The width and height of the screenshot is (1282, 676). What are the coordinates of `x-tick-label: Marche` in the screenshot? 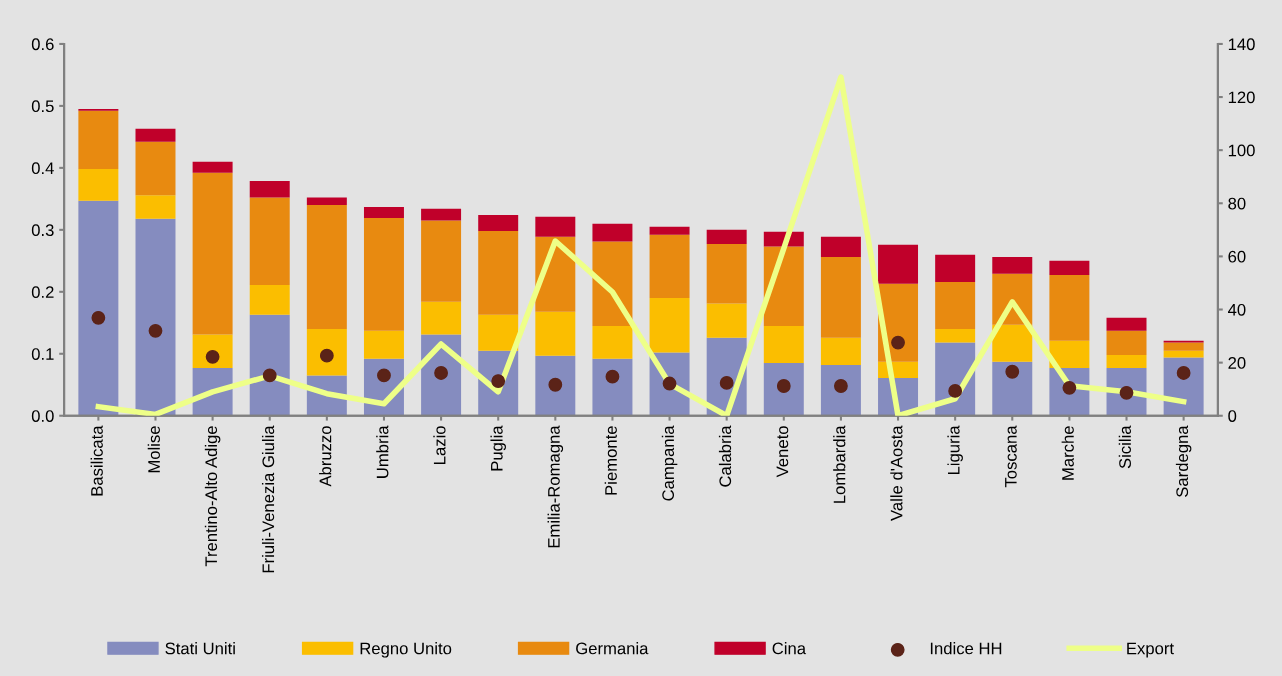 It's located at (1067, 453).